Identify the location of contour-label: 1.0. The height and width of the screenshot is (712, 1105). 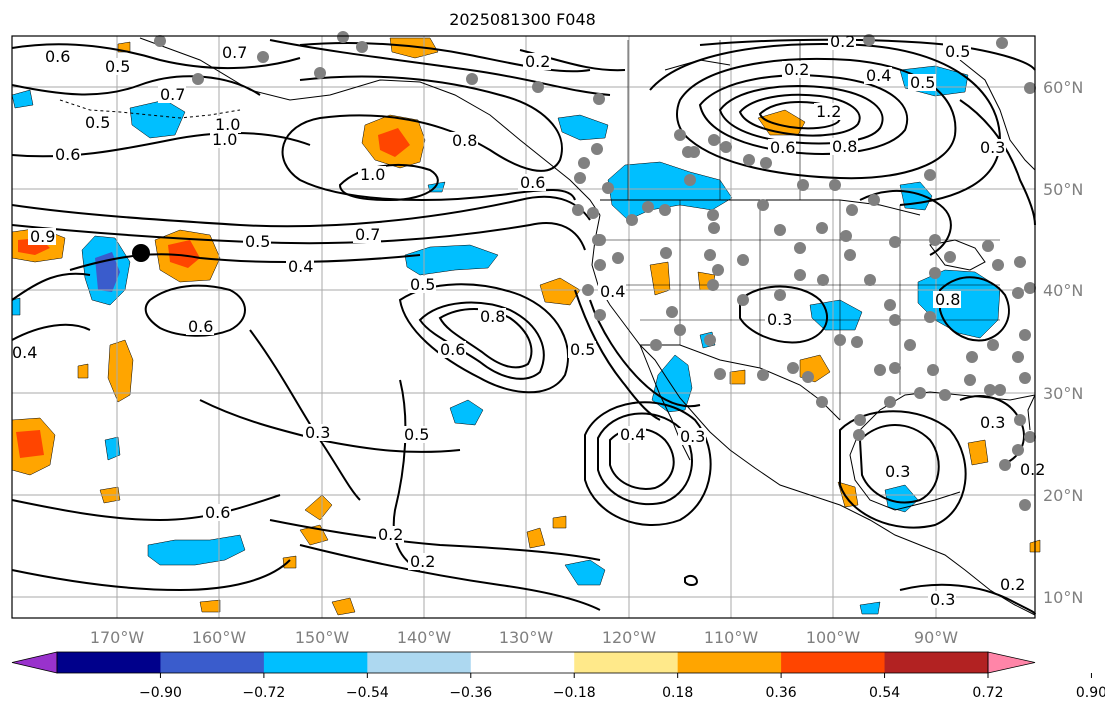
(224, 139).